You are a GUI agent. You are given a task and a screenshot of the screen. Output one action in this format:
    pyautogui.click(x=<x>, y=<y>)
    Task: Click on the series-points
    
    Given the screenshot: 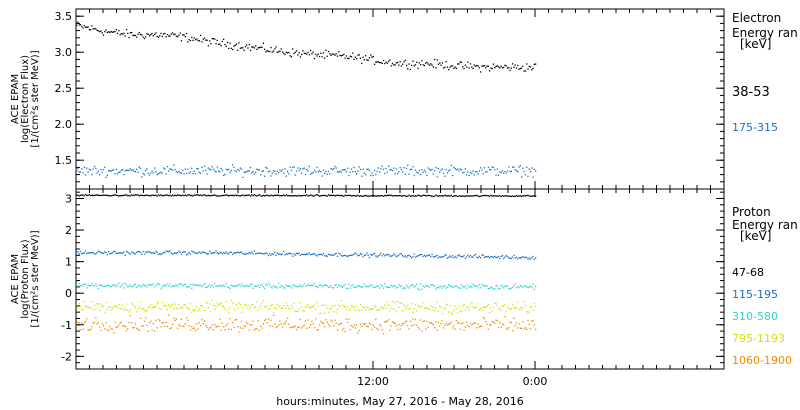 What is the action you would take?
    pyautogui.click(x=306, y=195)
    